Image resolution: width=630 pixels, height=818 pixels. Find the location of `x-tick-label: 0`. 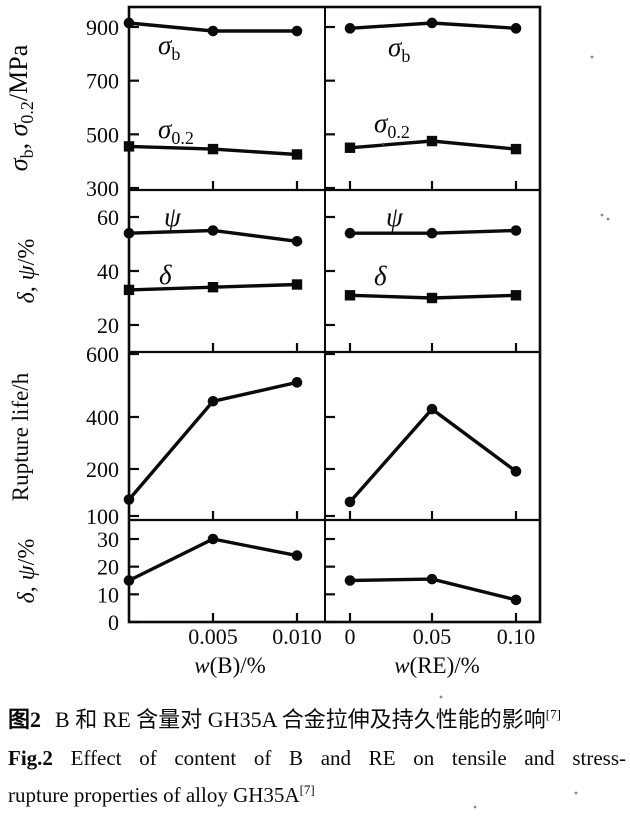

x-tick-label: 0 is located at coordinates (350, 636).